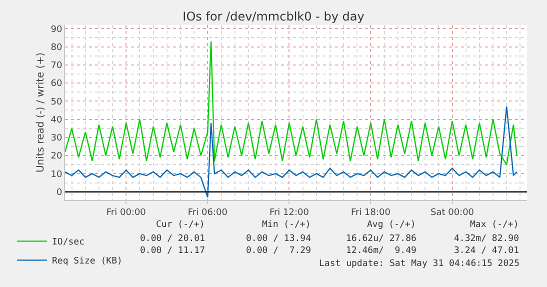  I want to click on text: 0.00 / 13.94, so click(279, 239).